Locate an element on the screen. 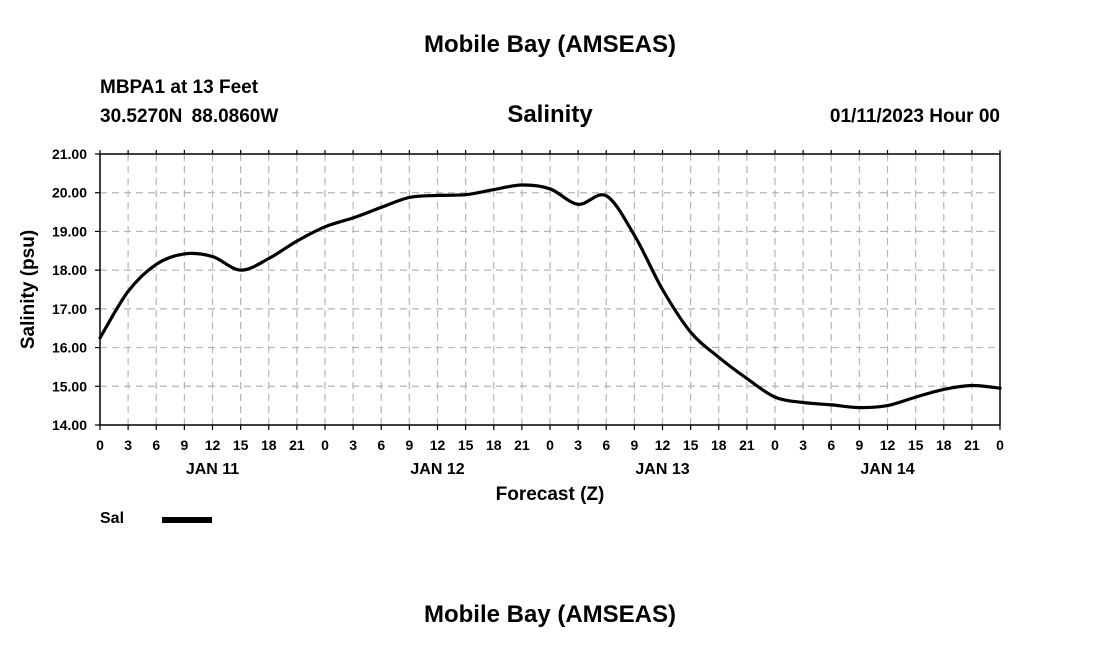  chart-title: Salinity is located at coordinates (550, 114).